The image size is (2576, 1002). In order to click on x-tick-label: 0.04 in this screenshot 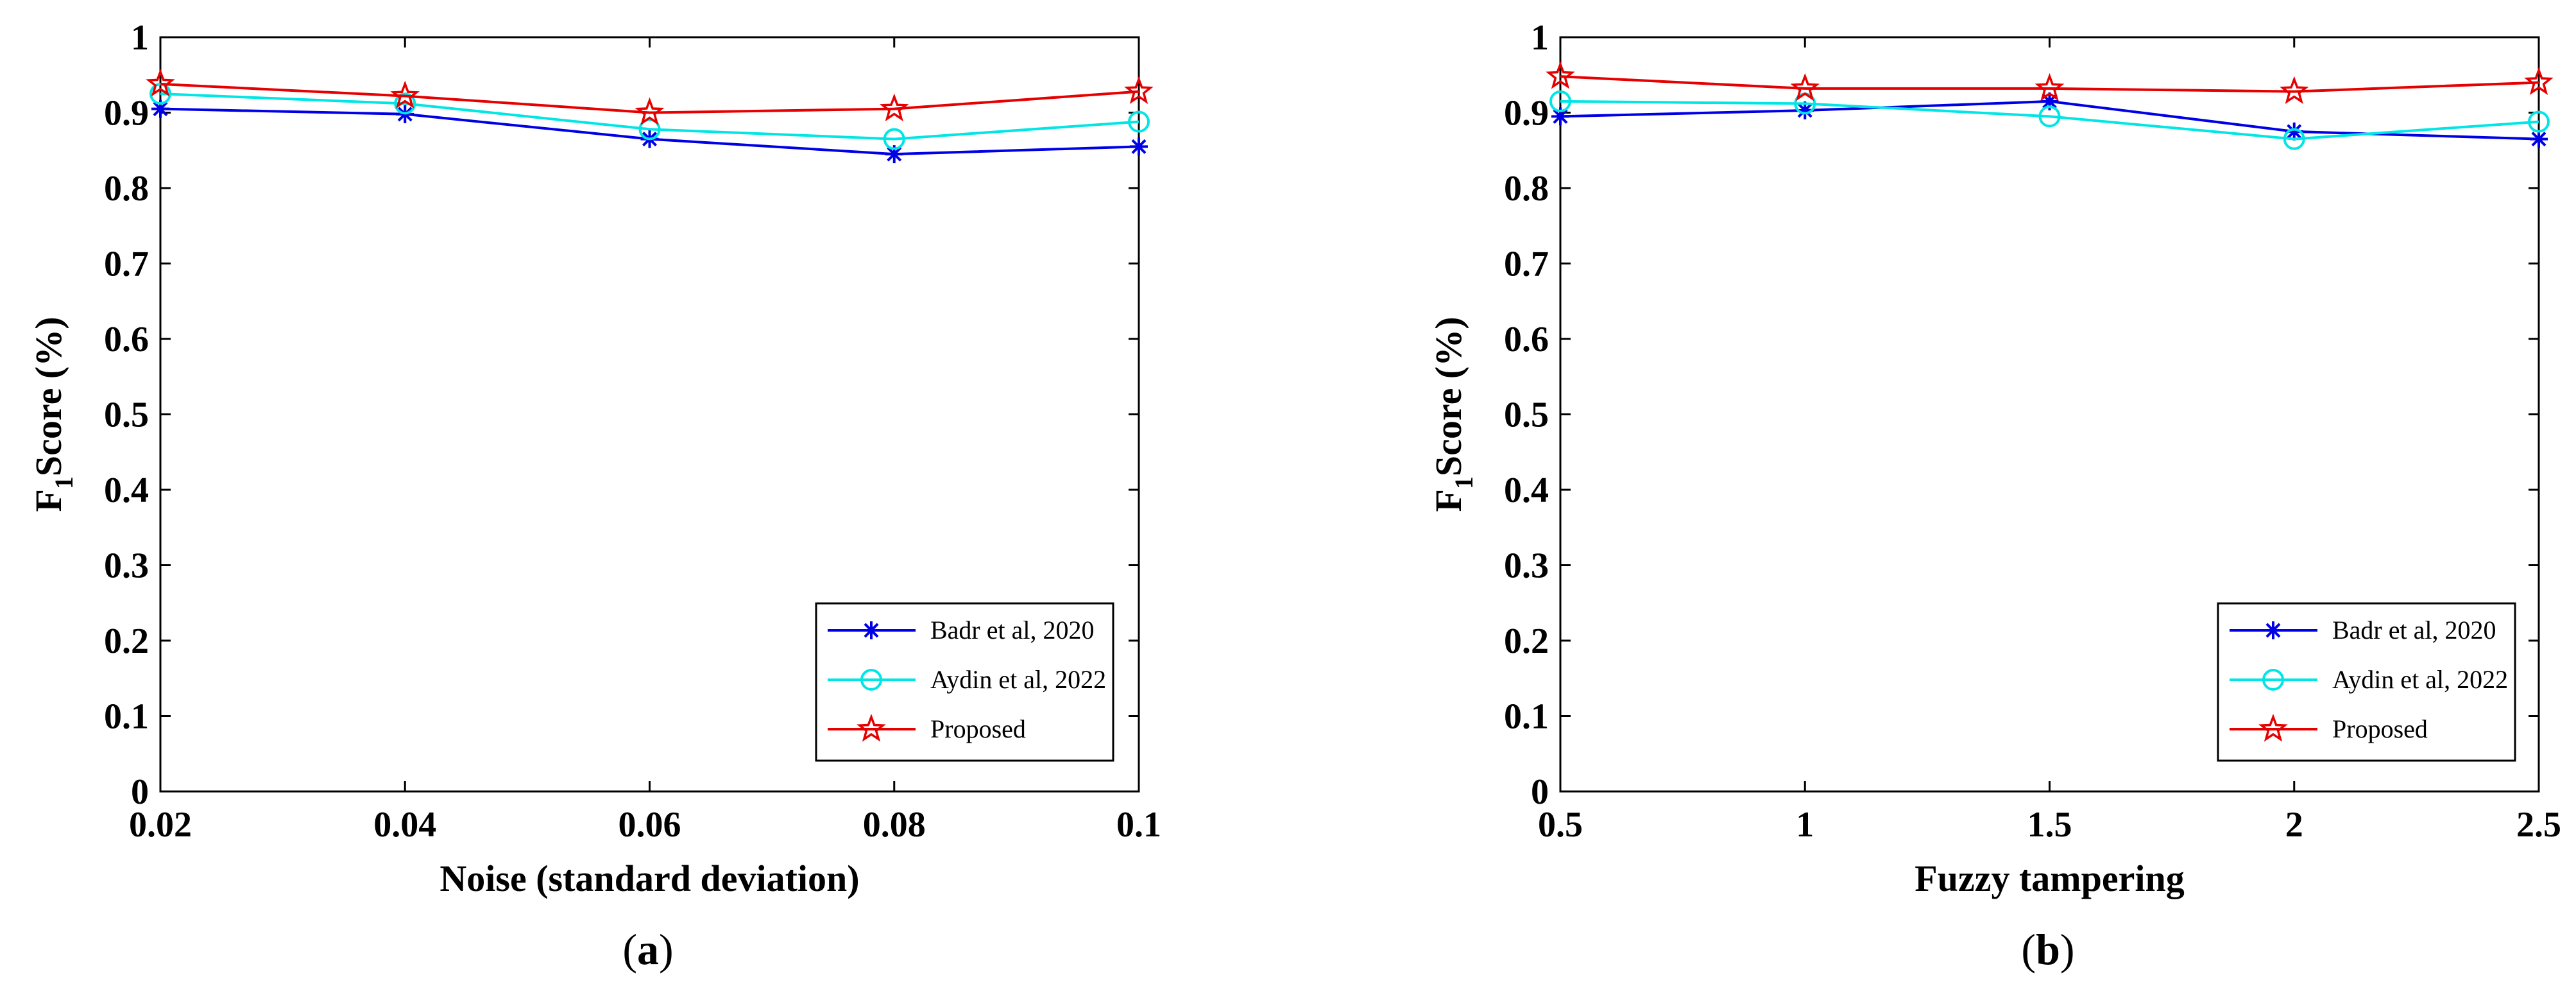, I will do `click(404, 825)`.